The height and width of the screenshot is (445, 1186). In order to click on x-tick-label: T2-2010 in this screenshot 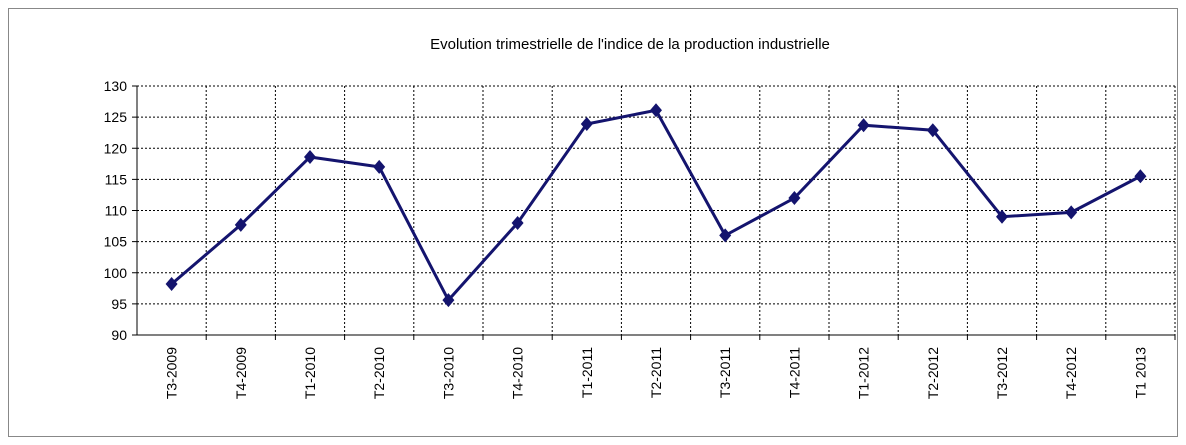, I will do `click(379, 373)`.